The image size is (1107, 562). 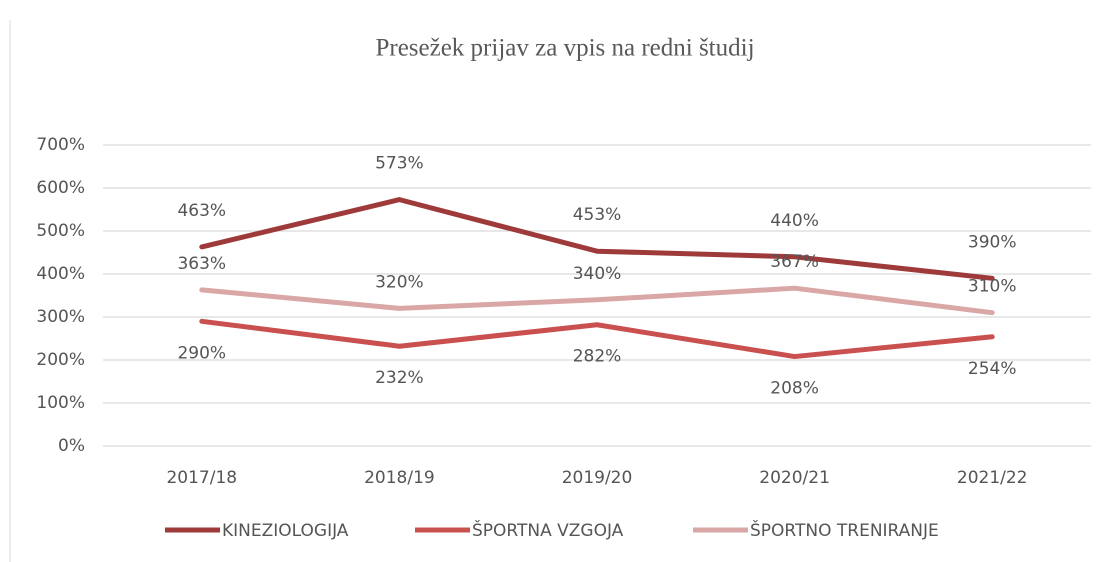 What do you see at coordinates (597, 274) in the screenshot?
I see `data-label: 340%` at bounding box center [597, 274].